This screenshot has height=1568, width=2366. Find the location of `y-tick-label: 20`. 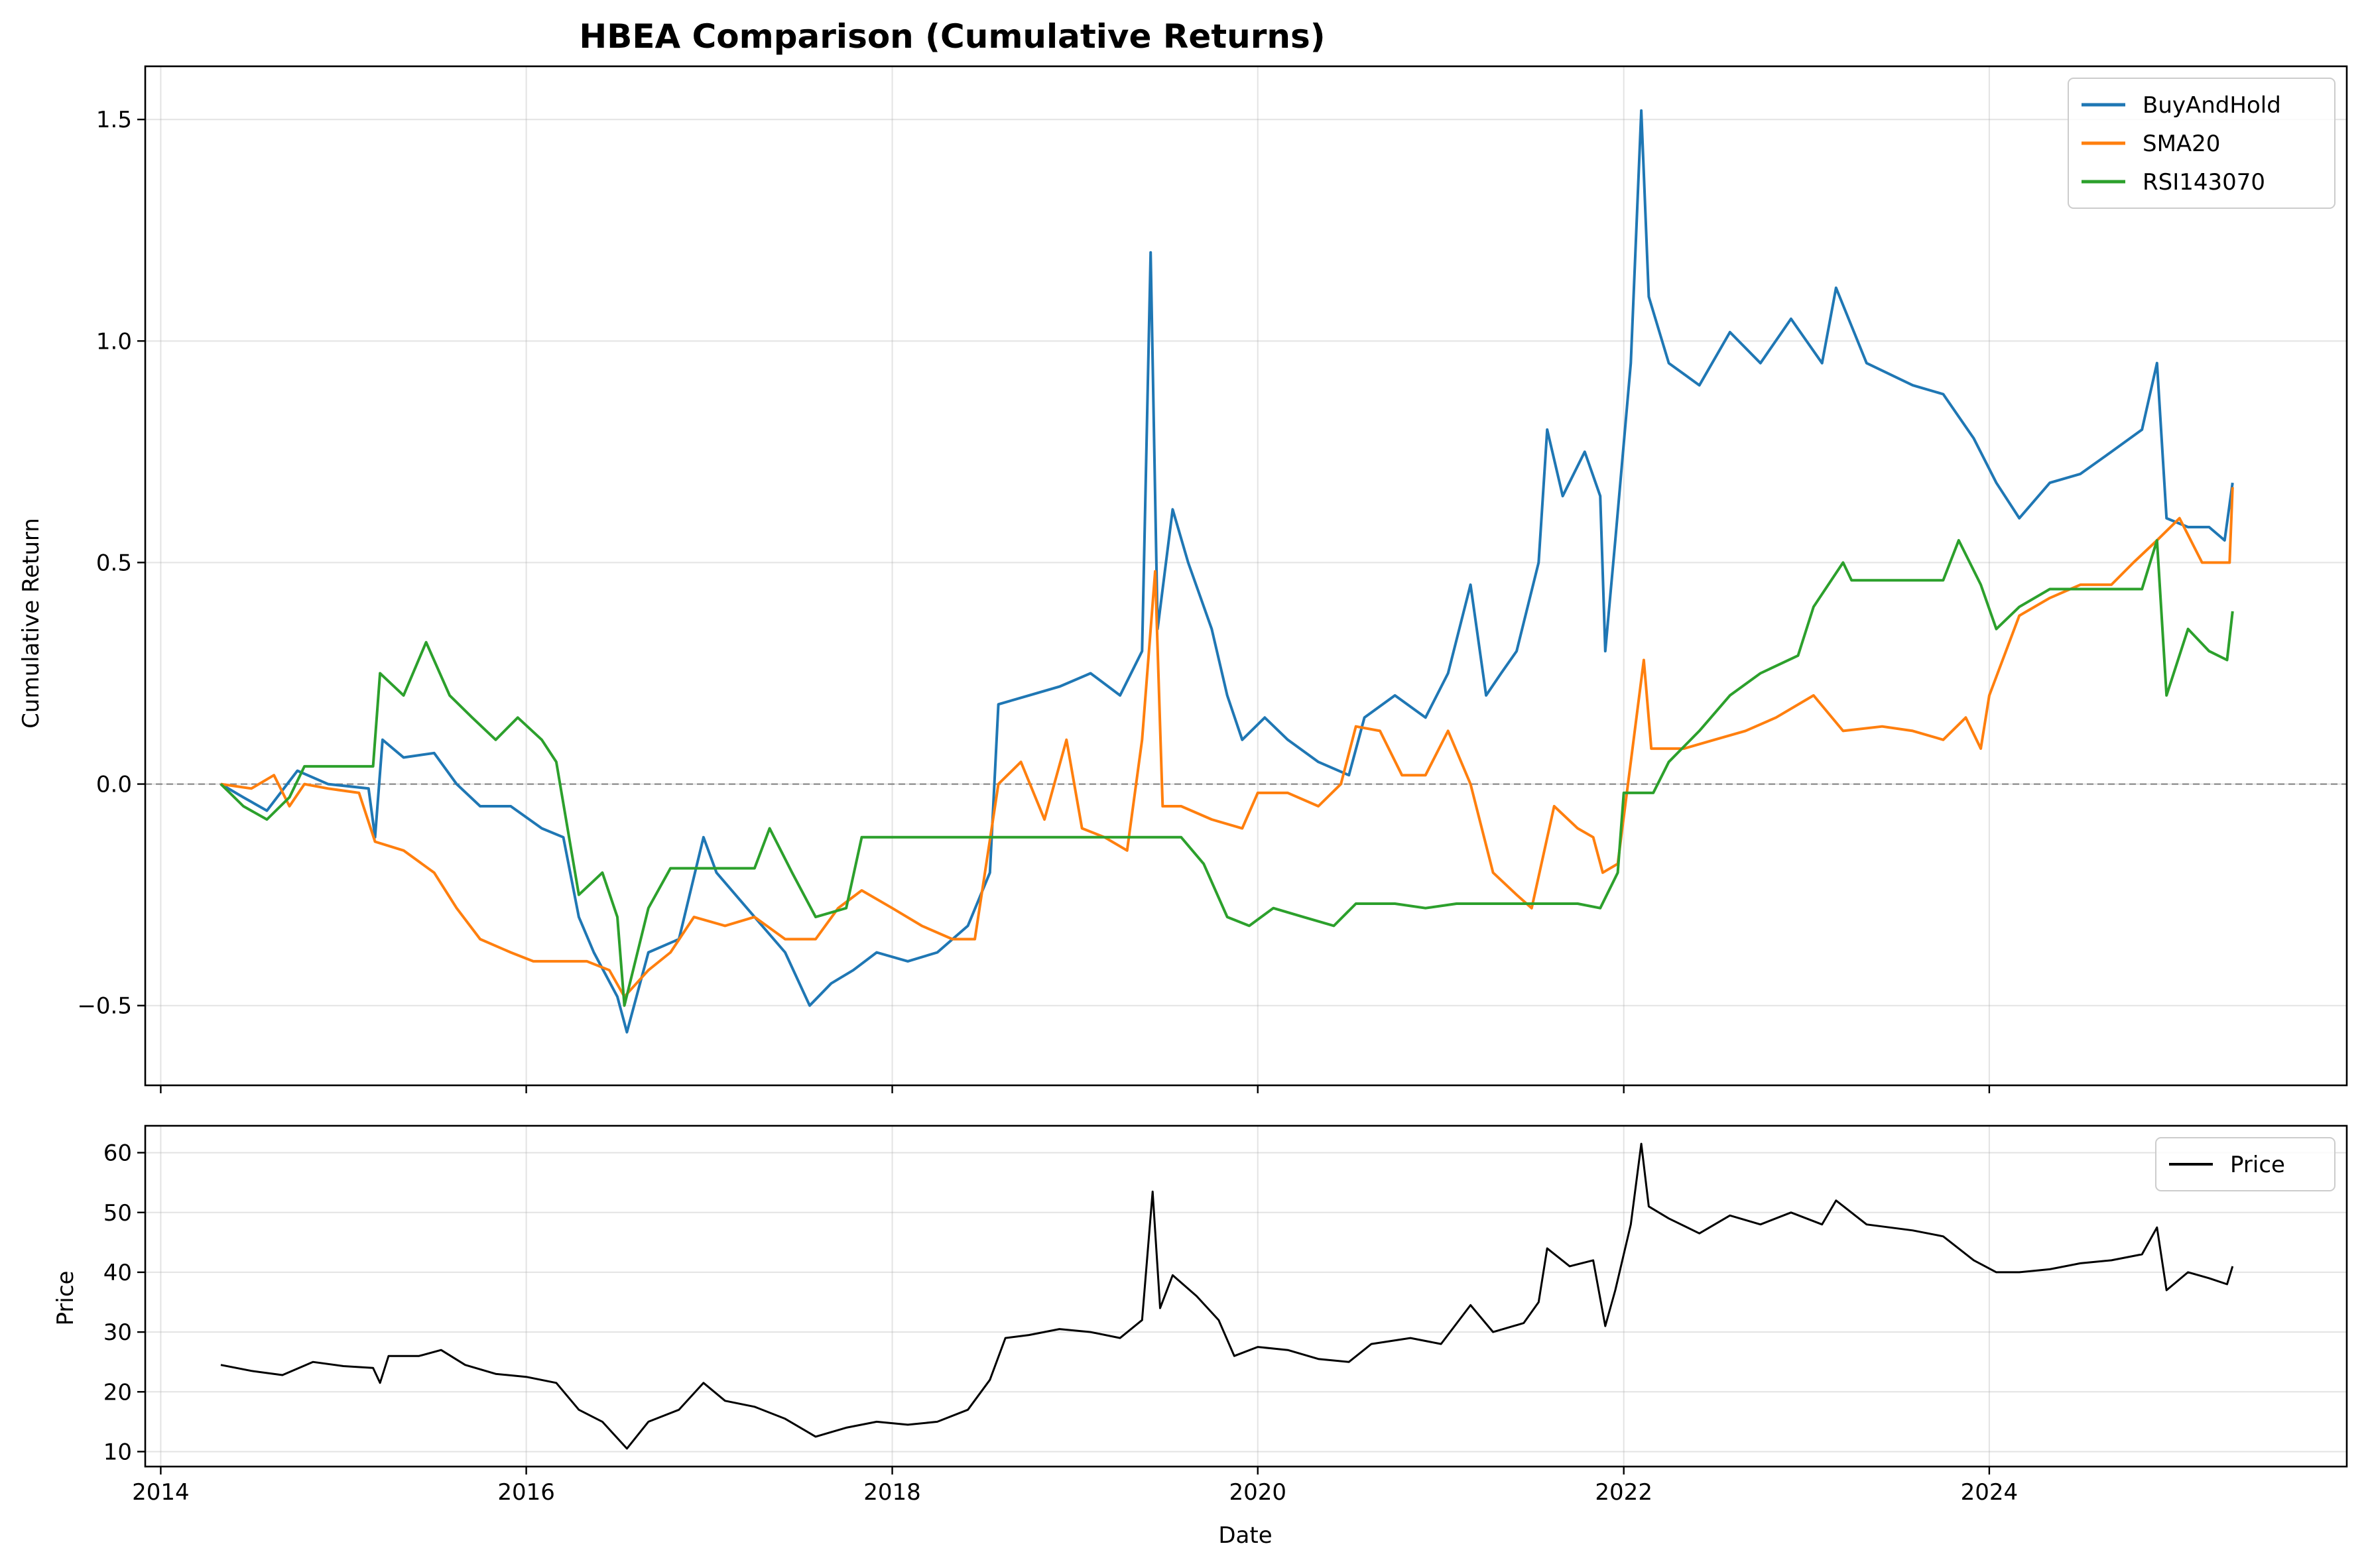

y-tick-label: 20 is located at coordinates (118, 1392).